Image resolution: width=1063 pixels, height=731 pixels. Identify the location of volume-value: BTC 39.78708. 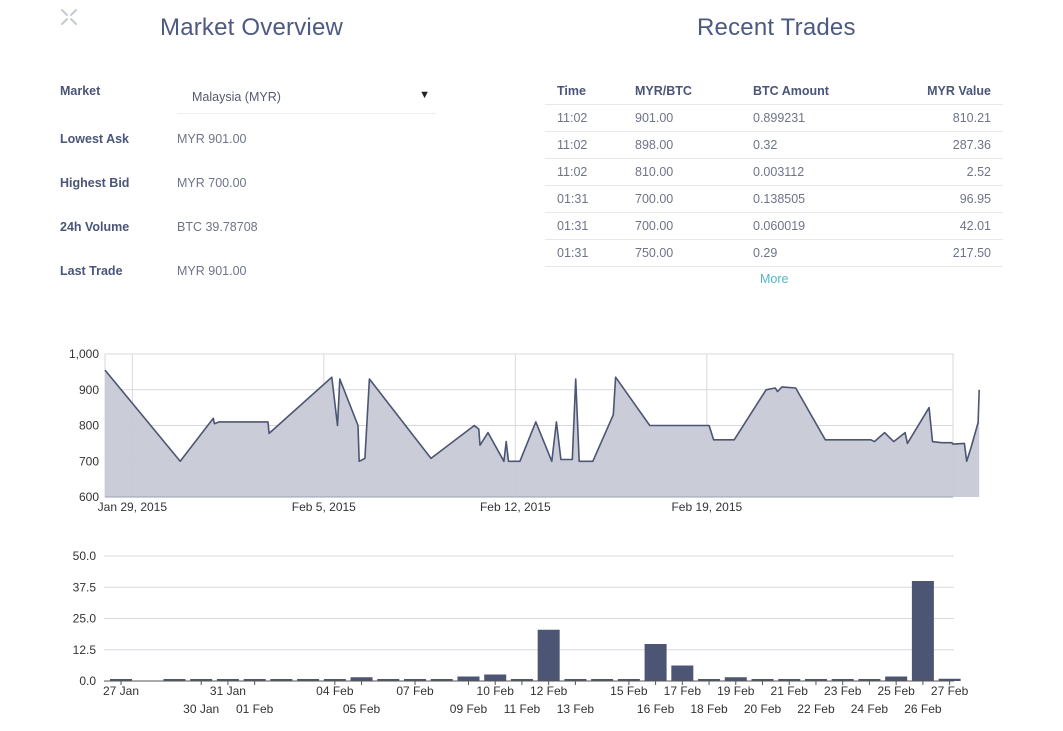
(217, 227).